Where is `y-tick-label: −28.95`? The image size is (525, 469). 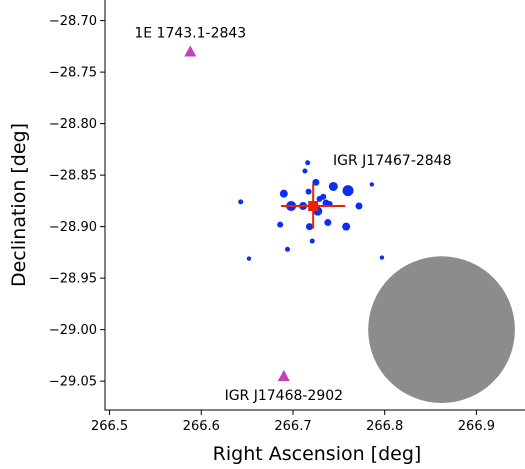
y-tick-label: −28.95 is located at coordinates (73, 279).